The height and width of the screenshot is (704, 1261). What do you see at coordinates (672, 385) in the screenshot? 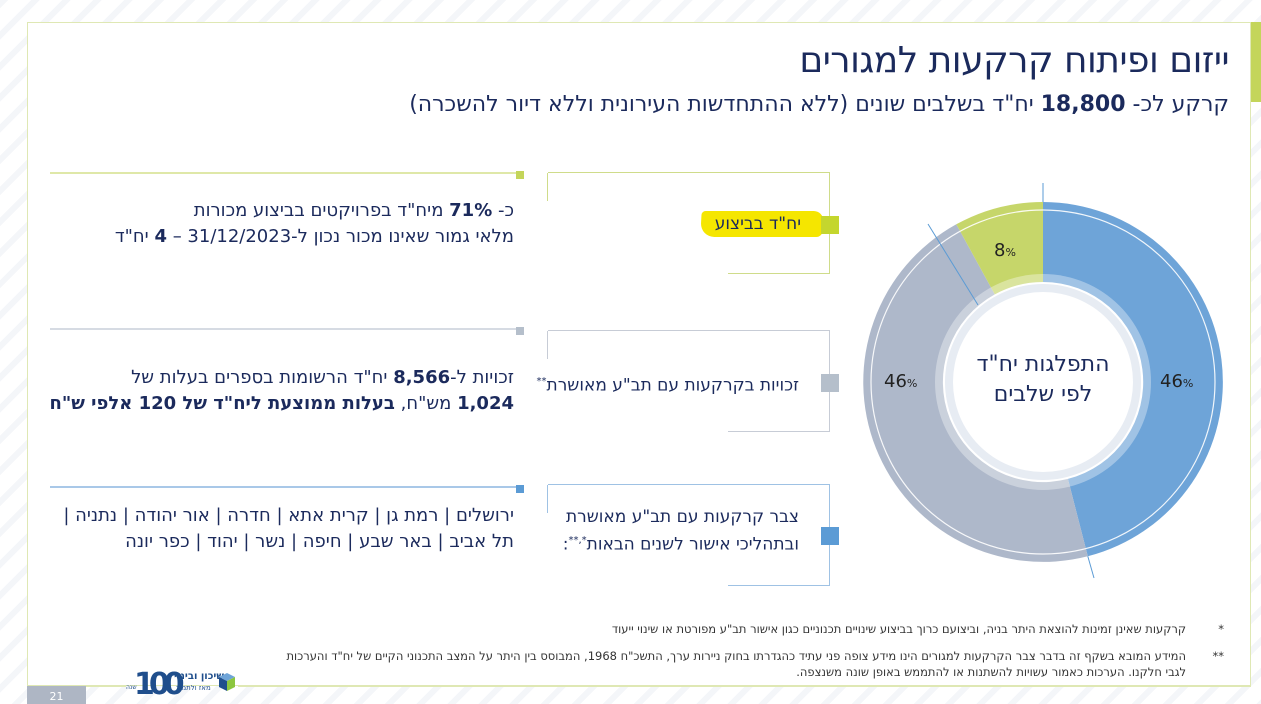
I see `label-text: זכויות בקרקעות עם תב"ע מאושרת` at bounding box center [672, 385].